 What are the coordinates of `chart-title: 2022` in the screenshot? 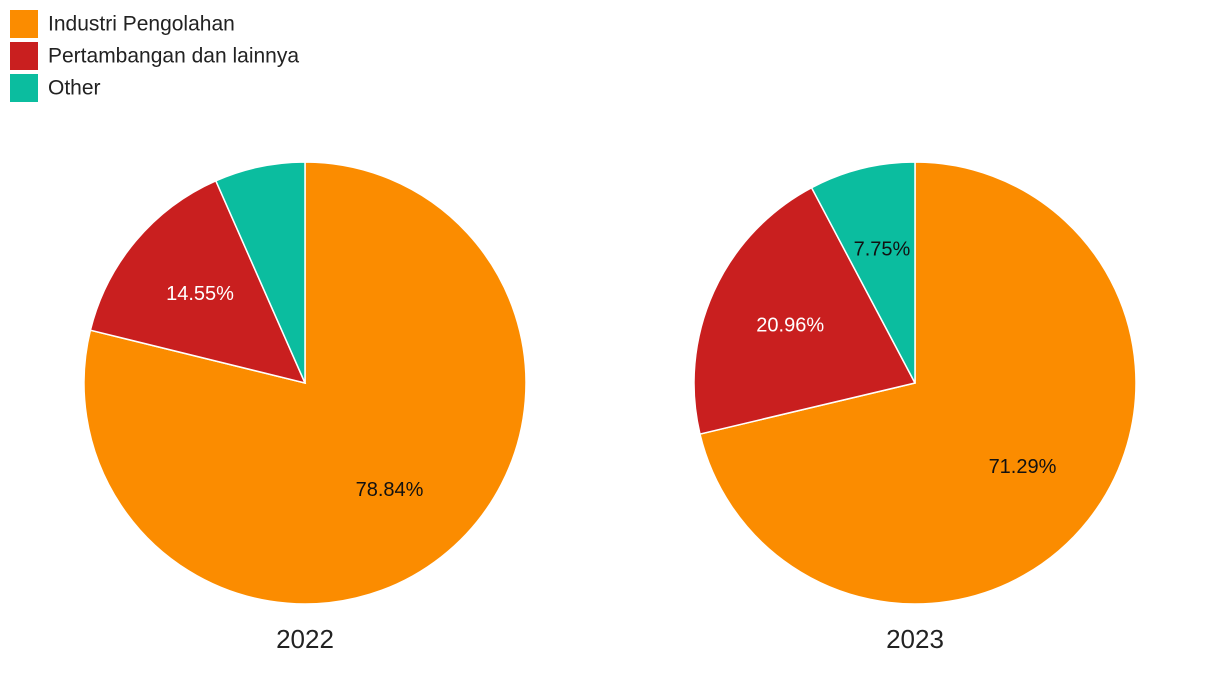 It's located at (305, 639).